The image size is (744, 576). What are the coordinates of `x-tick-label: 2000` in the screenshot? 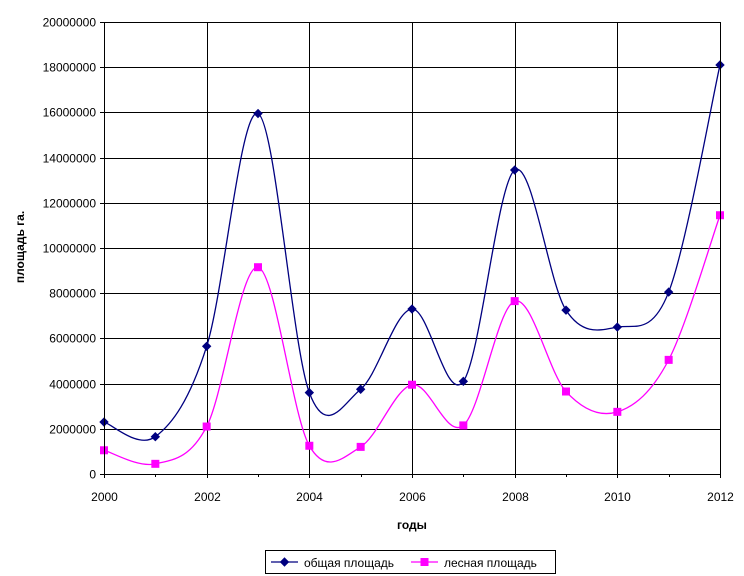 It's located at (104, 497).